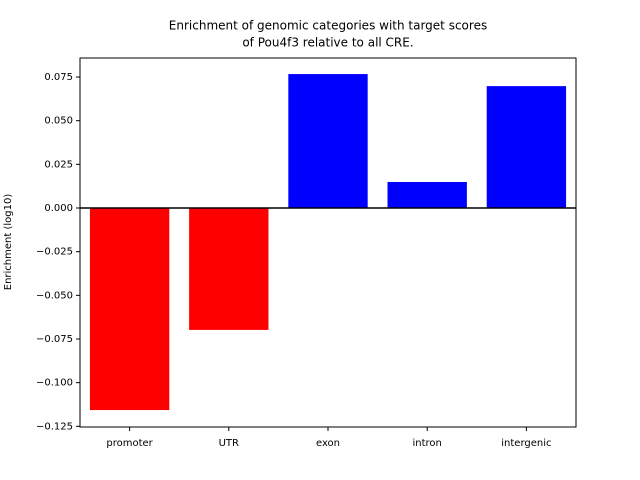 Image resolution: width=640 pixels, height=480 pixels. Describe the element at coordinates (58, 208) in the screenshot. I see `y-tick-label: 0.000` at that location.